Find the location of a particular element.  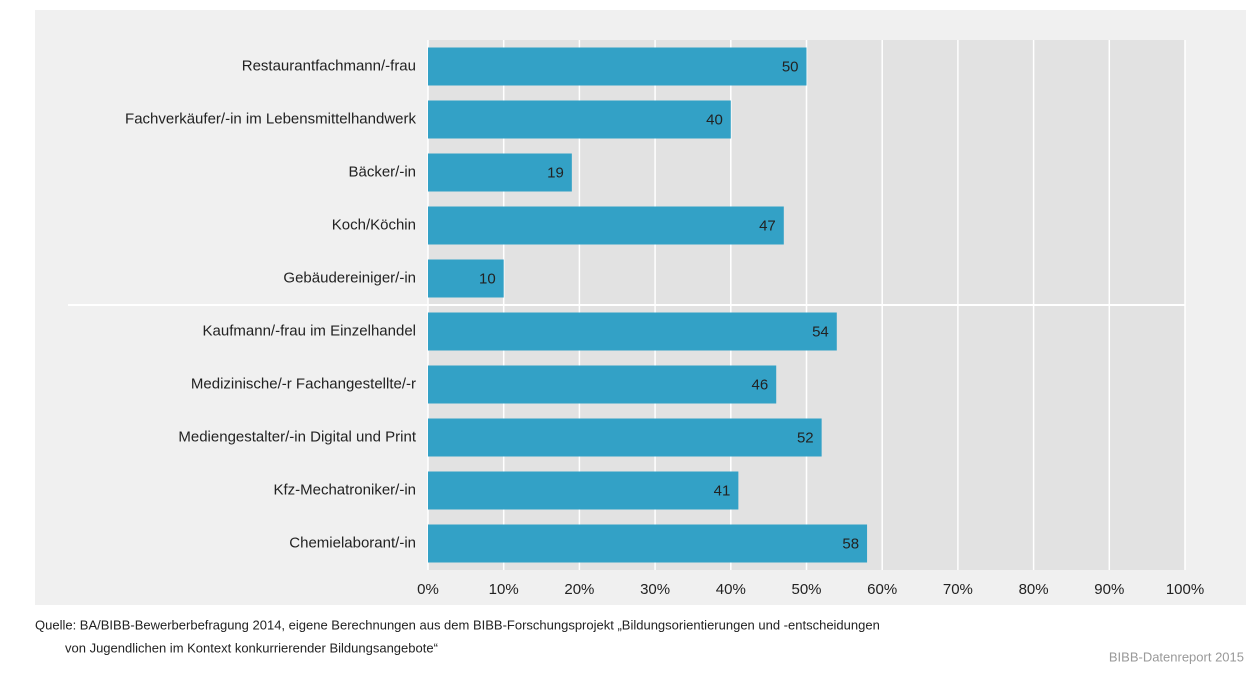

x-tick-label: 60% is located at coordinates (882, 589).